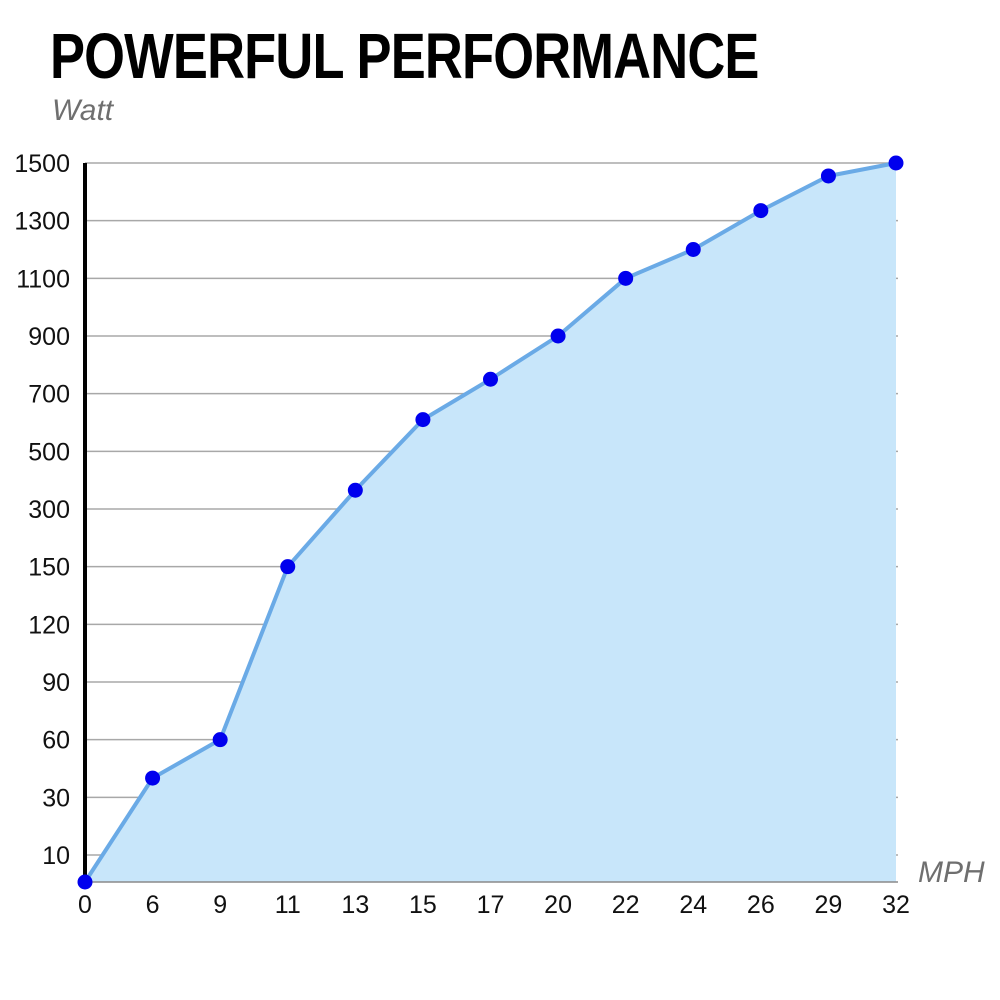 The width and height of the screenshot is (1000, 1000). Describe the element at coordinates (49, 395) in the screenshot. I see `y-tick-label: 700` at that location.